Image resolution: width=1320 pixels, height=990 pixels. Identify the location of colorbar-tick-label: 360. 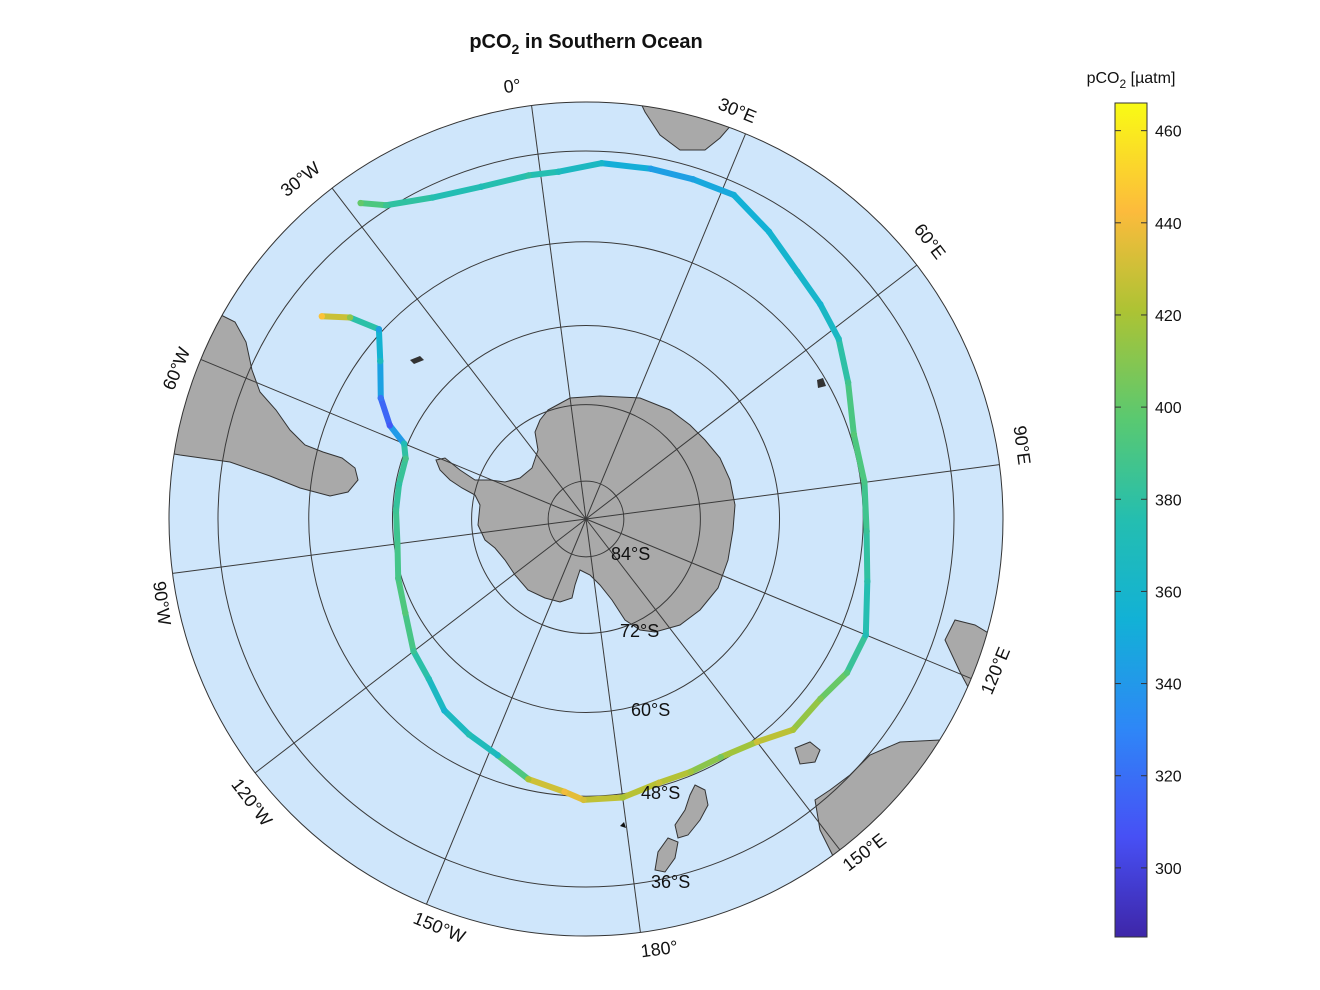
(1168, 592).